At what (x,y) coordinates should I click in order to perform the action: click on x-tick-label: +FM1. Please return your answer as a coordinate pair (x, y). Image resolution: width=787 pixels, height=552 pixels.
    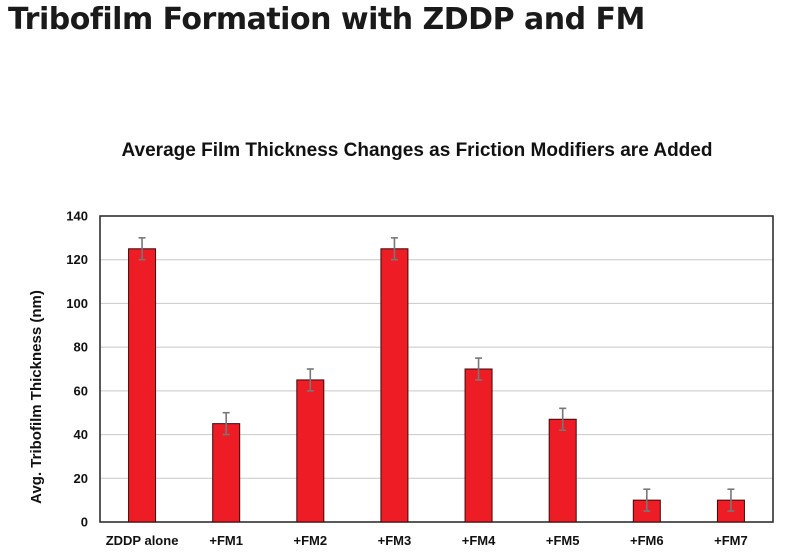
    Looking at the image, I should click on (226, 540).